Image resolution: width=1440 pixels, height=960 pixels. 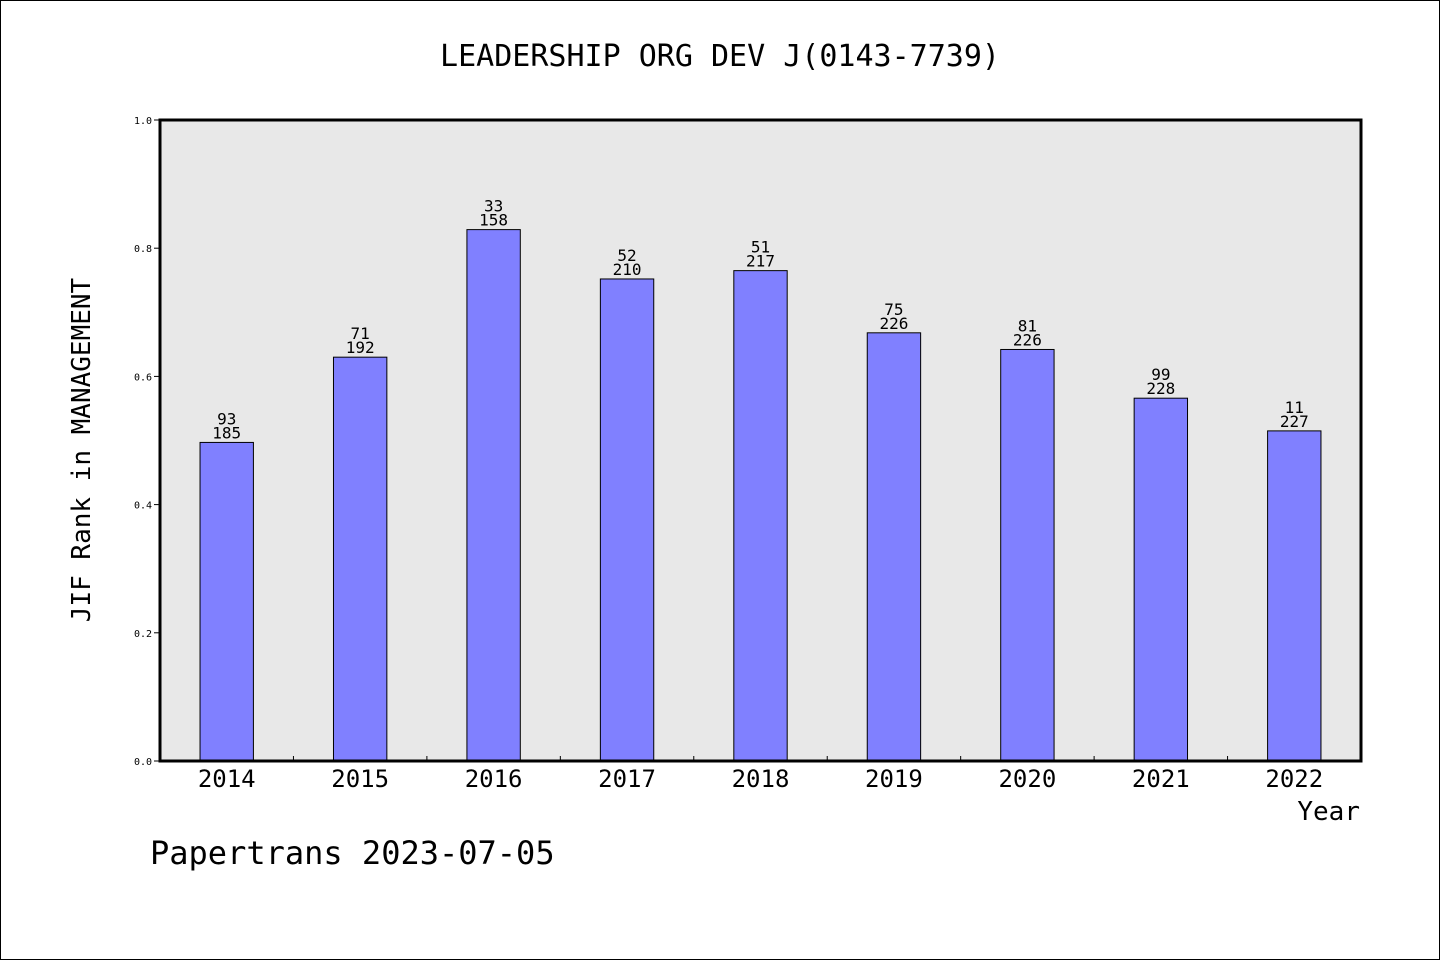 I want to click on bar-total-label: 227, so click(x=1294, y=421).